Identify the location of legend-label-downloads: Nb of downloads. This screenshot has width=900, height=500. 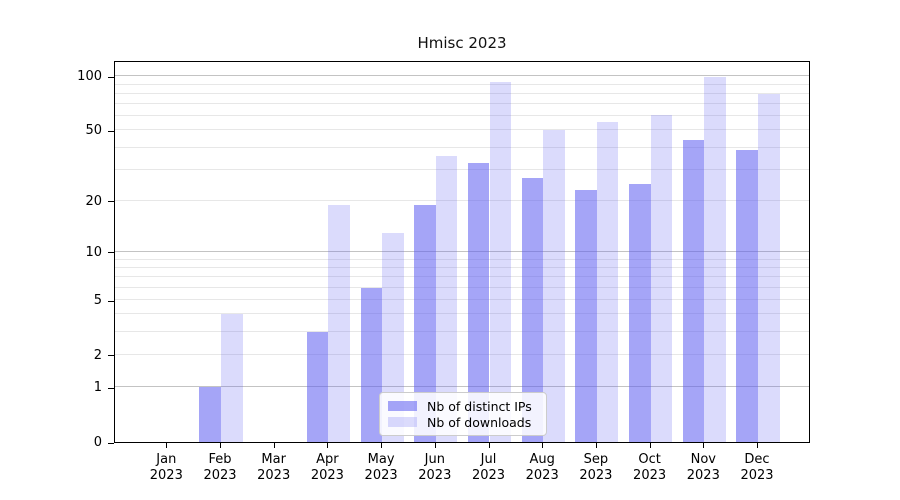
(479, 422).